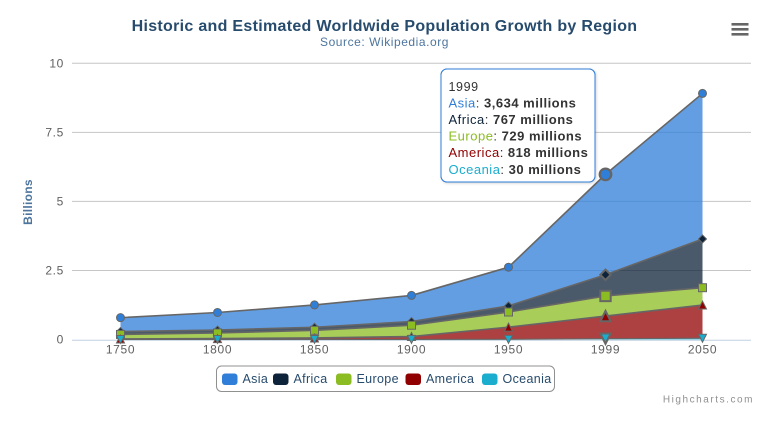 The height and width of the screenshot is (421, 769). Describe the element at coordinates (311, 379) in the screenshot. I see `svg-text: Africa` at that location.